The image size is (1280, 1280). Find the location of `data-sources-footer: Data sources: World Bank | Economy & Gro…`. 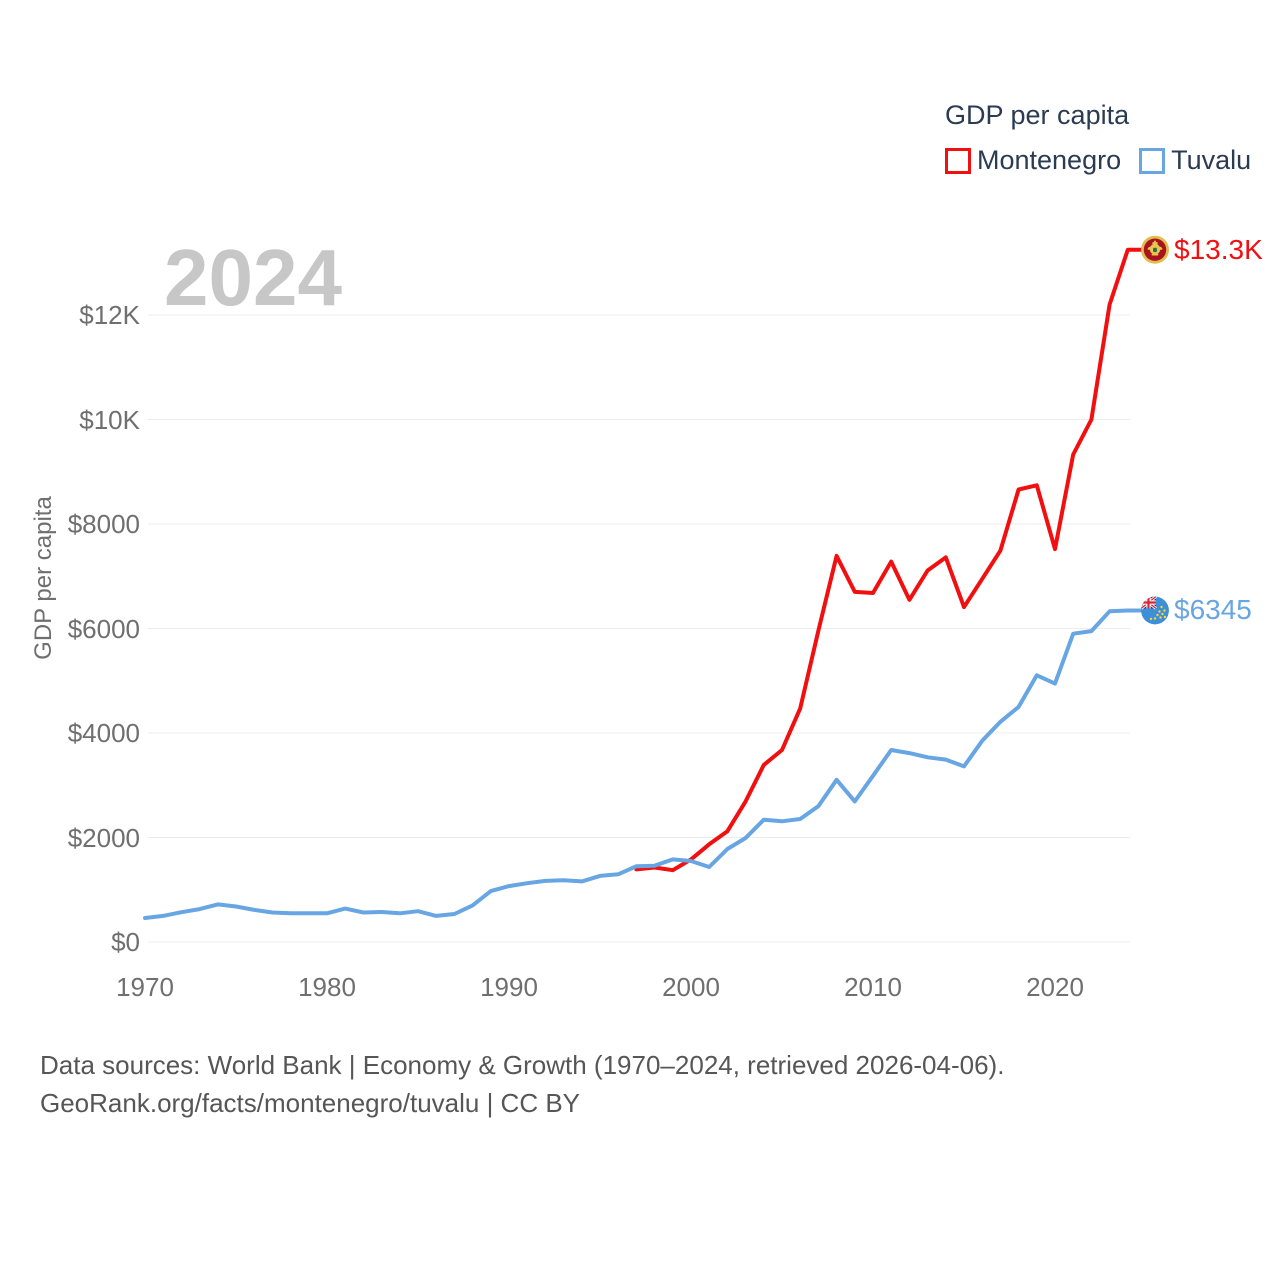

data-sources-footer: Data sources: World Bank | Economy & Gro… is located at coordinates (522, 1084).